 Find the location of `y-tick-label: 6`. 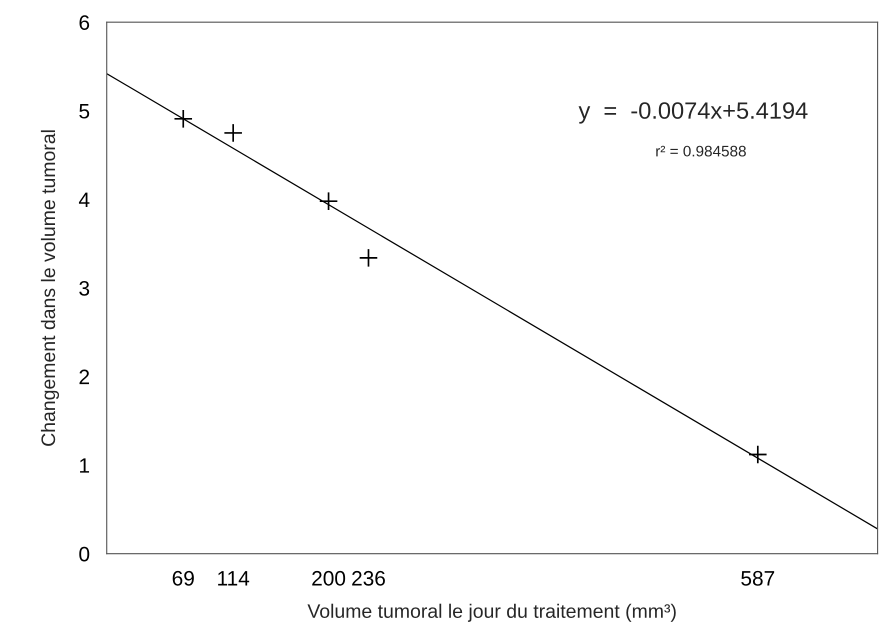

y-tick-label: 6 is located at coordinates (85, 22).